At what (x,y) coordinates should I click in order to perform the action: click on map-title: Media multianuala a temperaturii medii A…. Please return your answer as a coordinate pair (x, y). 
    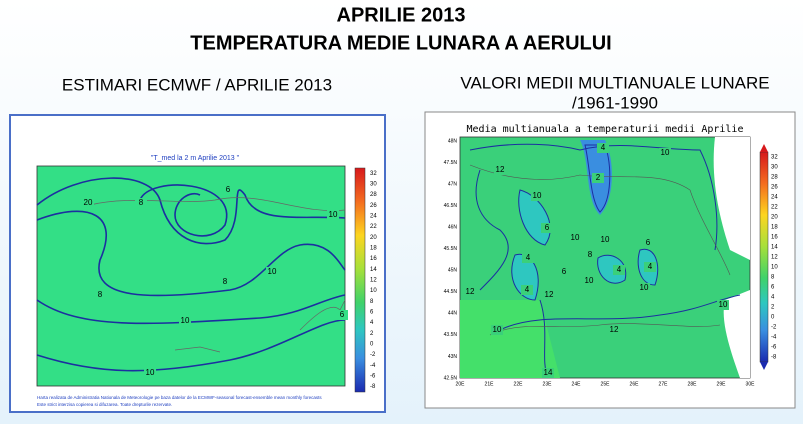
    Looking at the image, I should click on (605, 129).